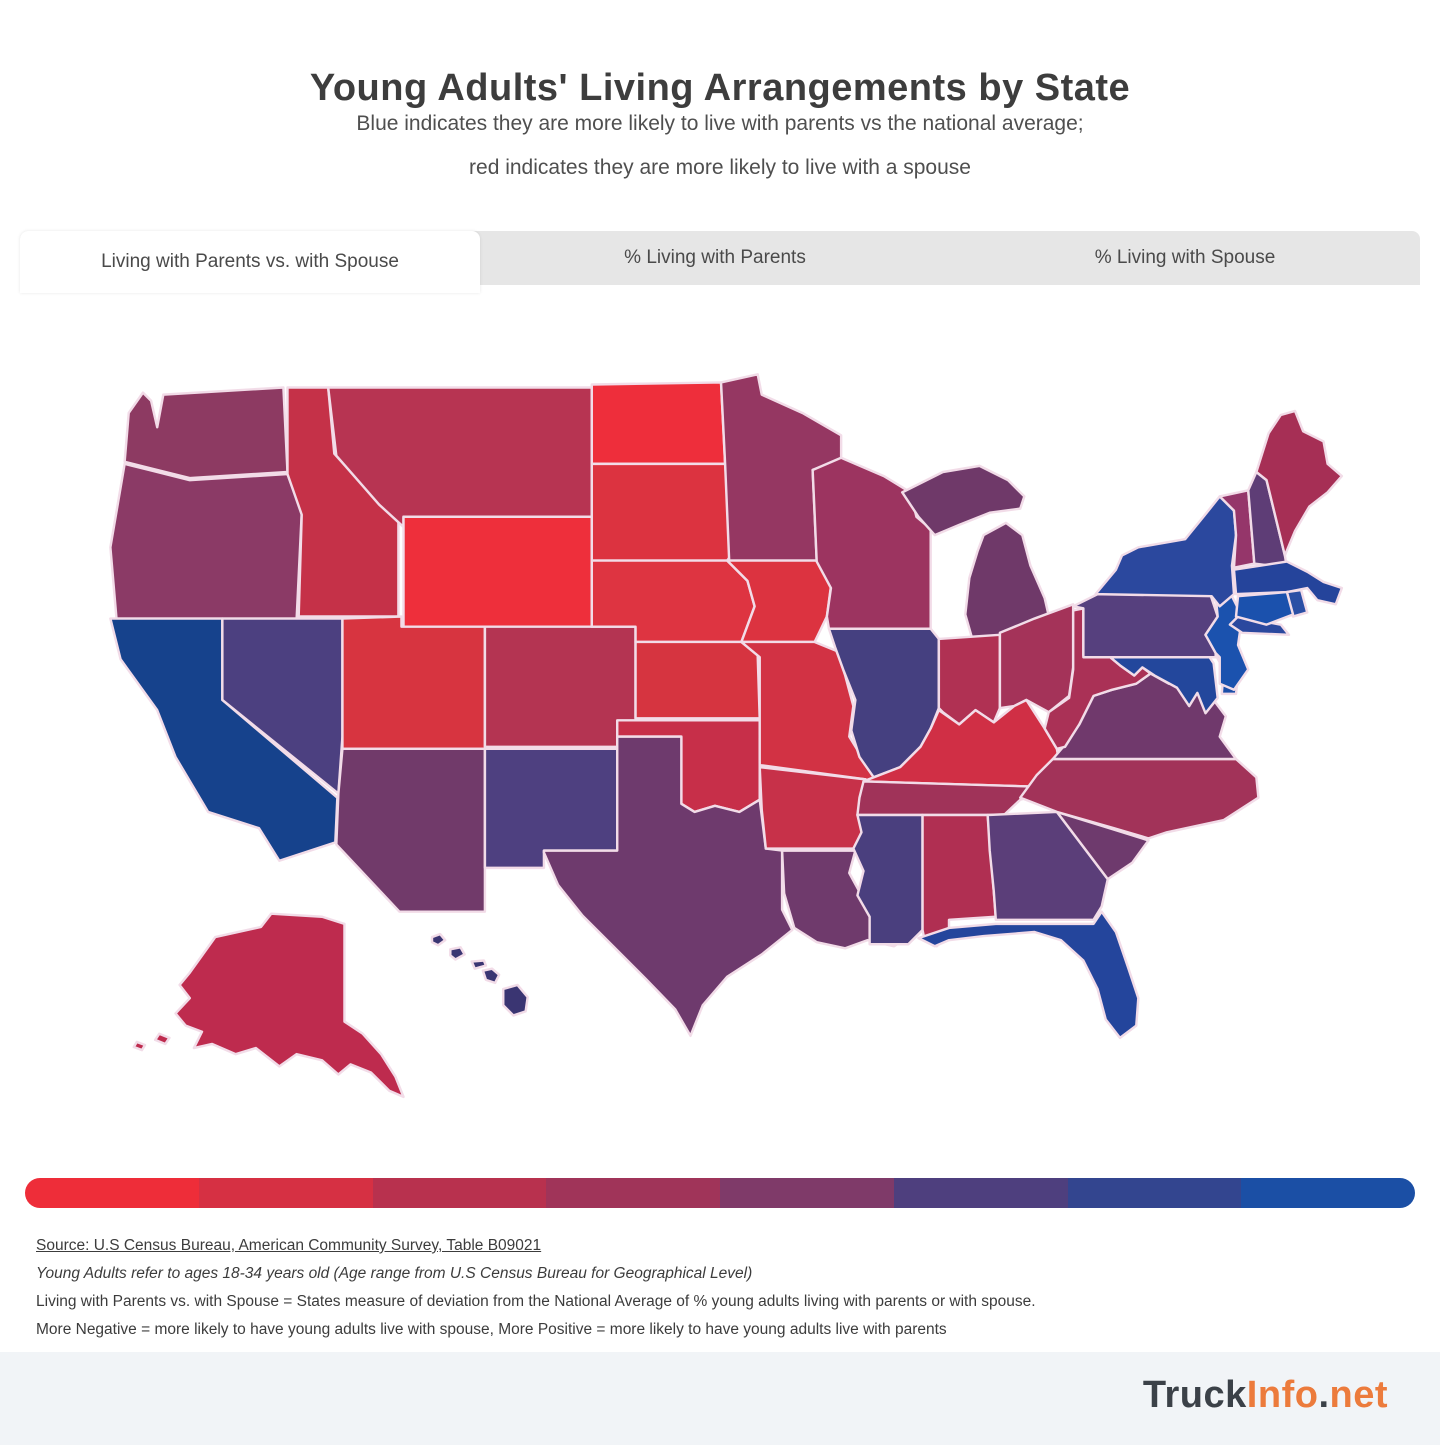 The height and width of the screenshot is (1445, 1440). I want to click on state-alaska-aleutian-island-1: Alaska, so click(162, 1039).